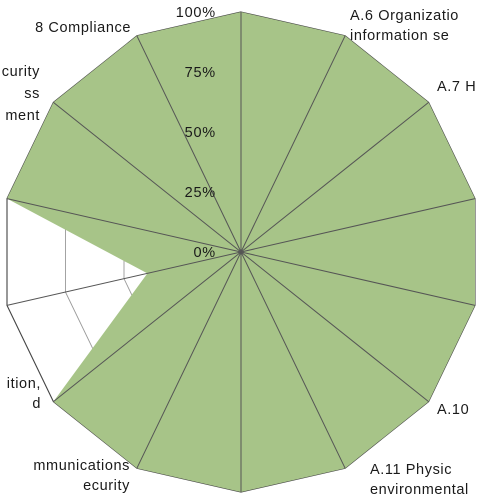 The height and width of the screenshot is (497, 483). Describe the element at coordinates (453, 410) in the screenshot. I see `axis-label-10-line-1: A.10` at that location.